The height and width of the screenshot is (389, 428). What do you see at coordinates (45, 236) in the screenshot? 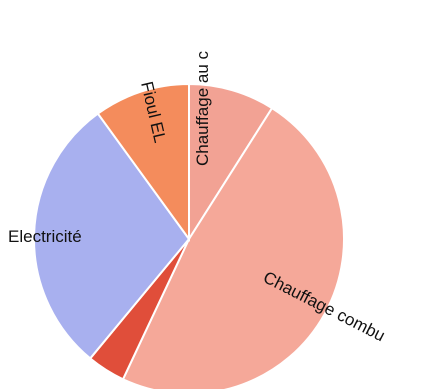
I see `slice-label-electricite: Electricité` at bounding box center [45, 236].